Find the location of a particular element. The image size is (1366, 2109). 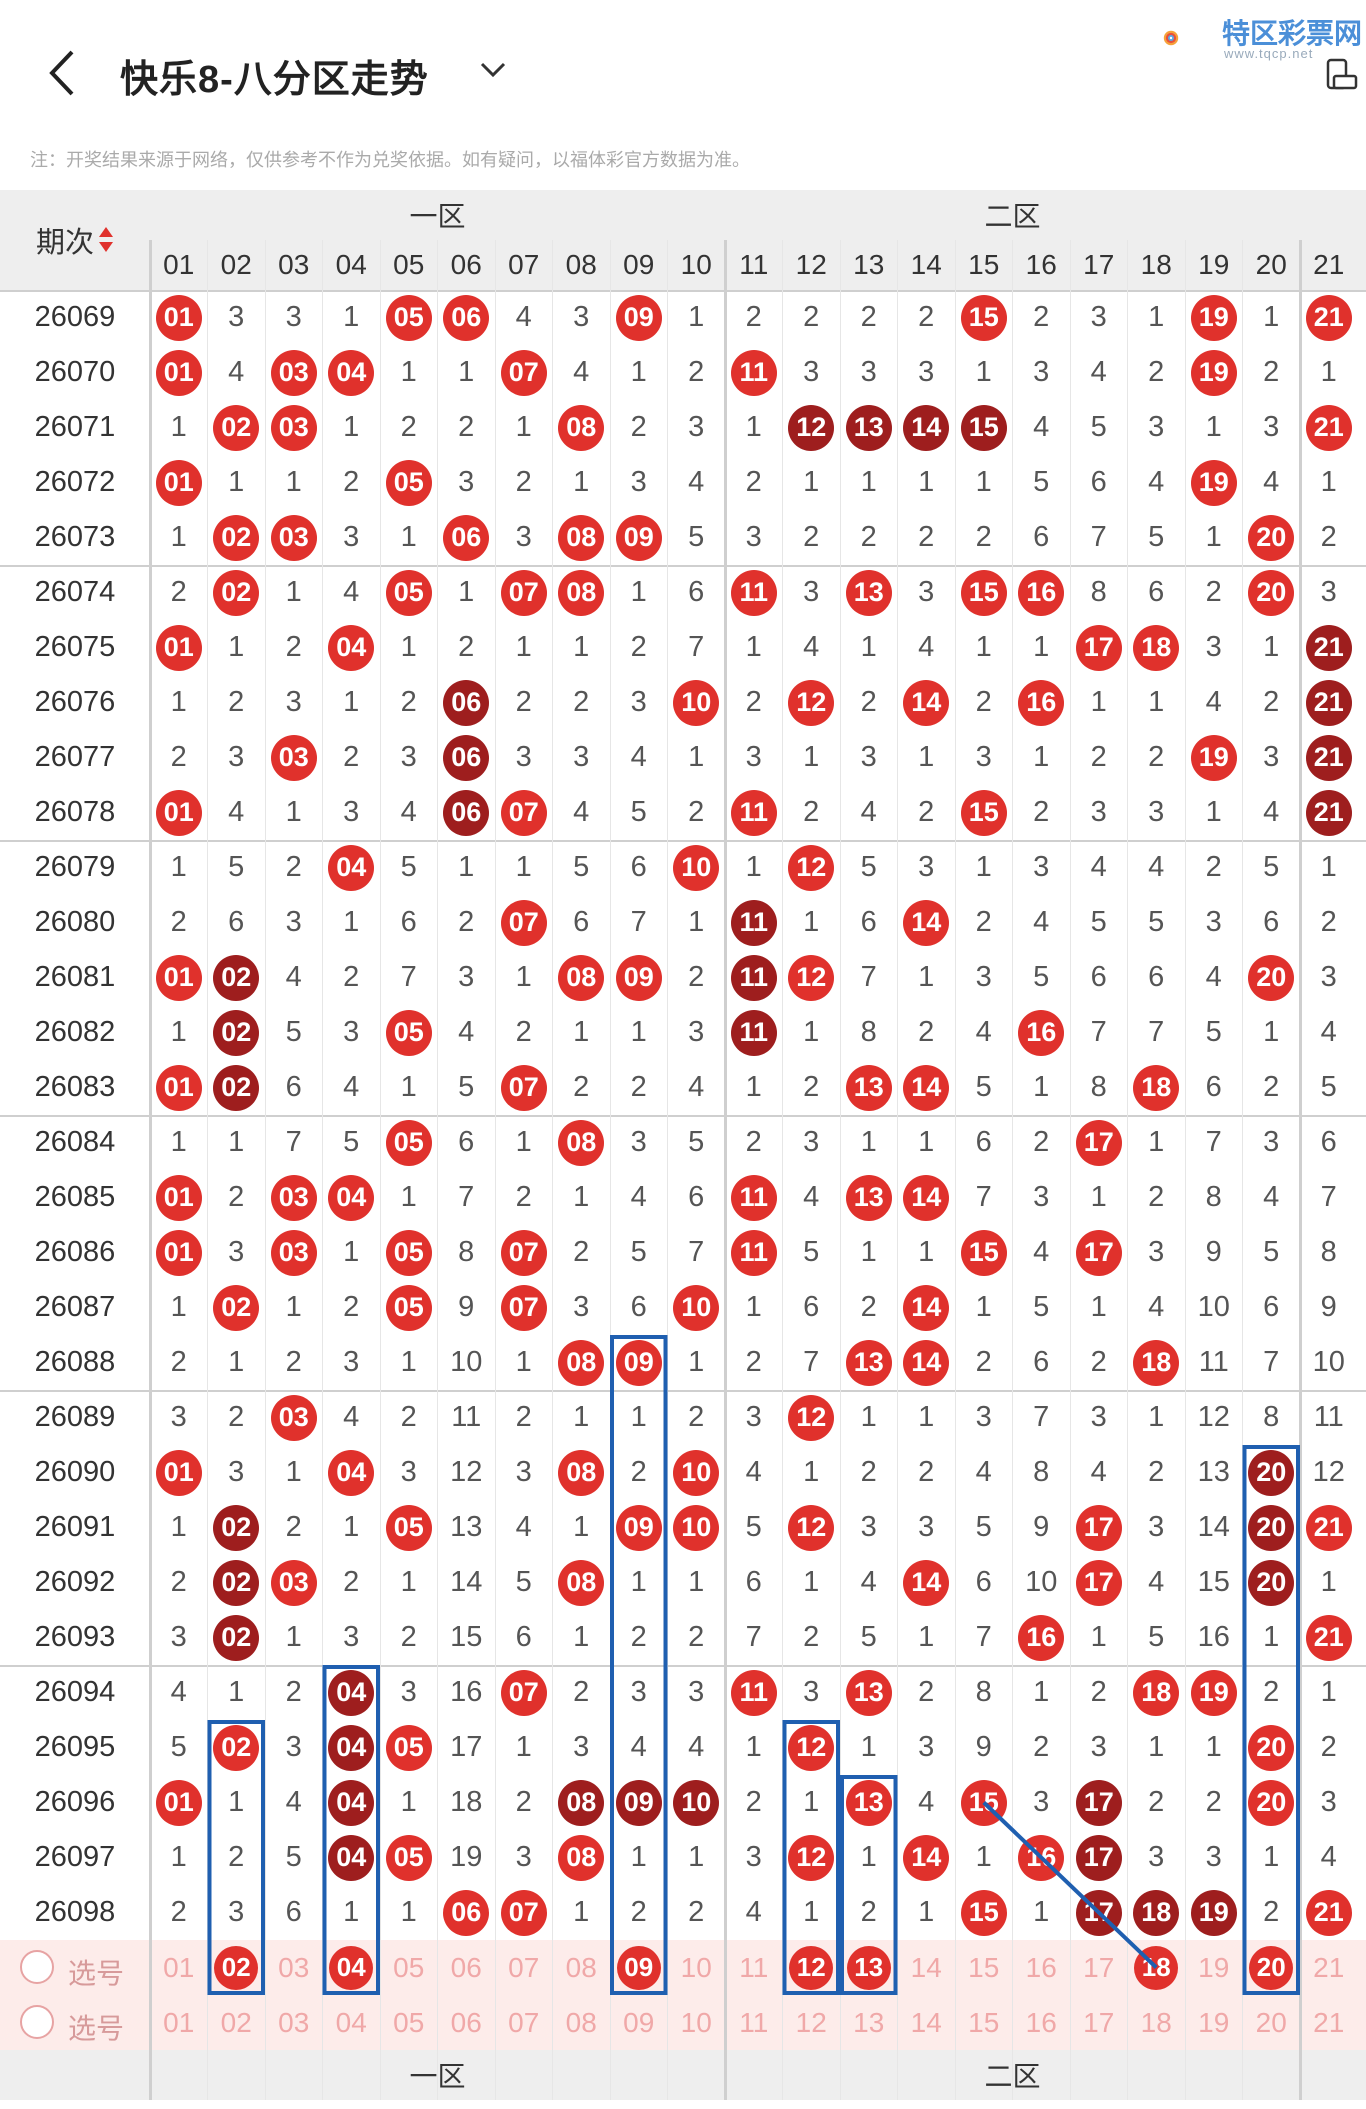

number-ball: 19 is located at coordinates (1213, 372).